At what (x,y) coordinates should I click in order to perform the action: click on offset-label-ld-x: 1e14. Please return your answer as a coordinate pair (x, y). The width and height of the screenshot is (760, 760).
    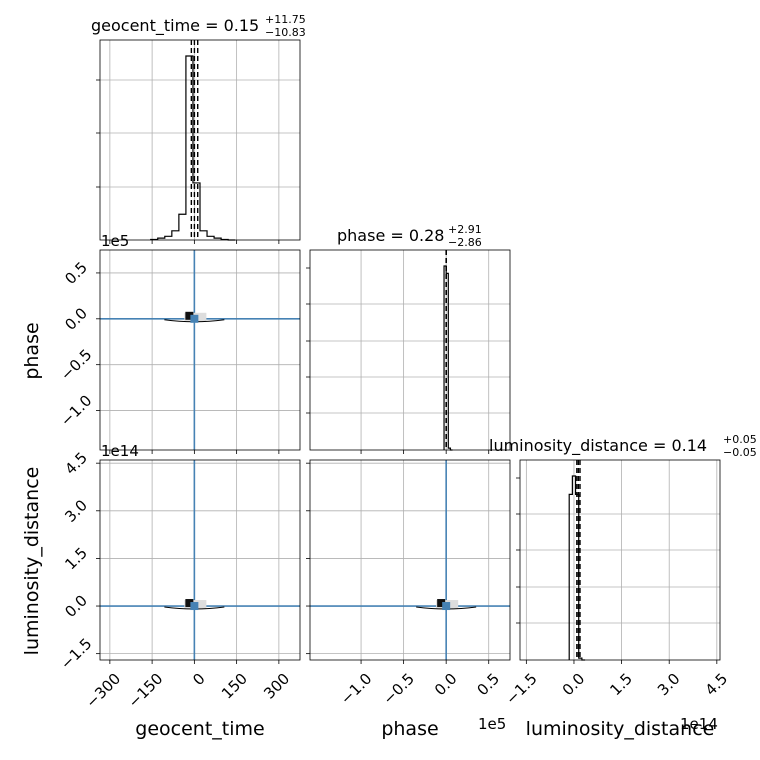
    Looking at the image, I should click on (699, 724).